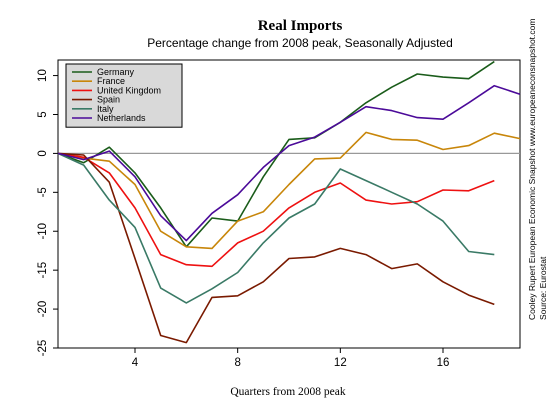 Image resolution: width=550 pixels, height=413 pixels. I want to click on legend-label: Germany, so click(116, 72).